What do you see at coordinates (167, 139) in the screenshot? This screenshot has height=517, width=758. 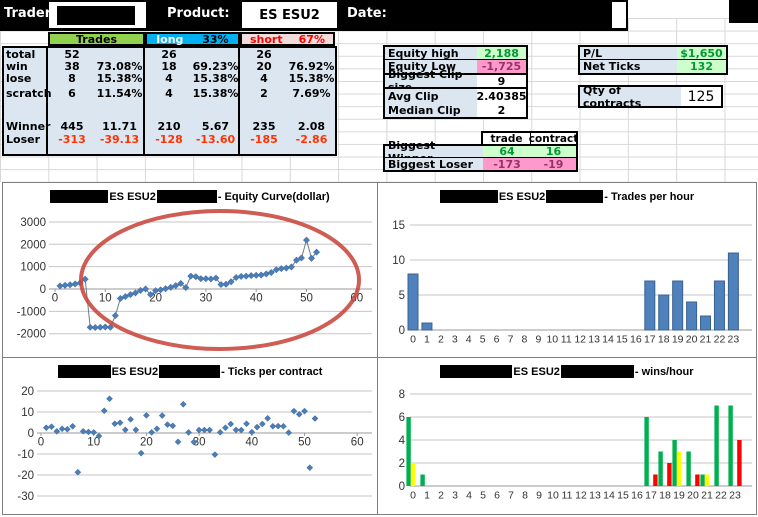 I see `table-row-loser: Loser -313 -39.13 -128 -13.60 -185 -2.86` at bounding box center [167, 139].